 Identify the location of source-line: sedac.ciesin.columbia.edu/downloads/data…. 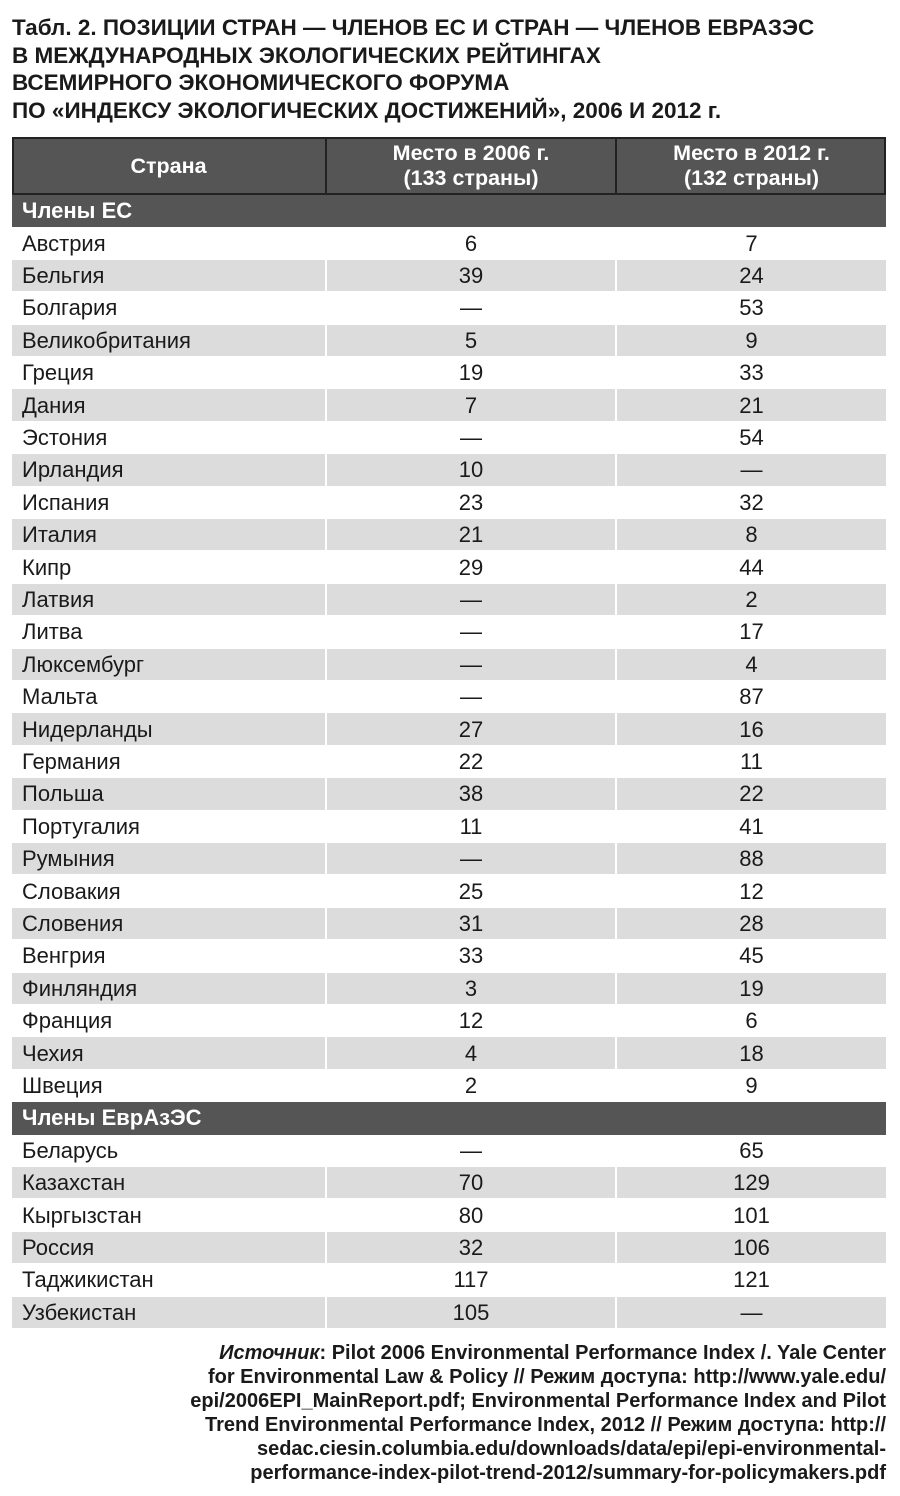
(538, 1449).